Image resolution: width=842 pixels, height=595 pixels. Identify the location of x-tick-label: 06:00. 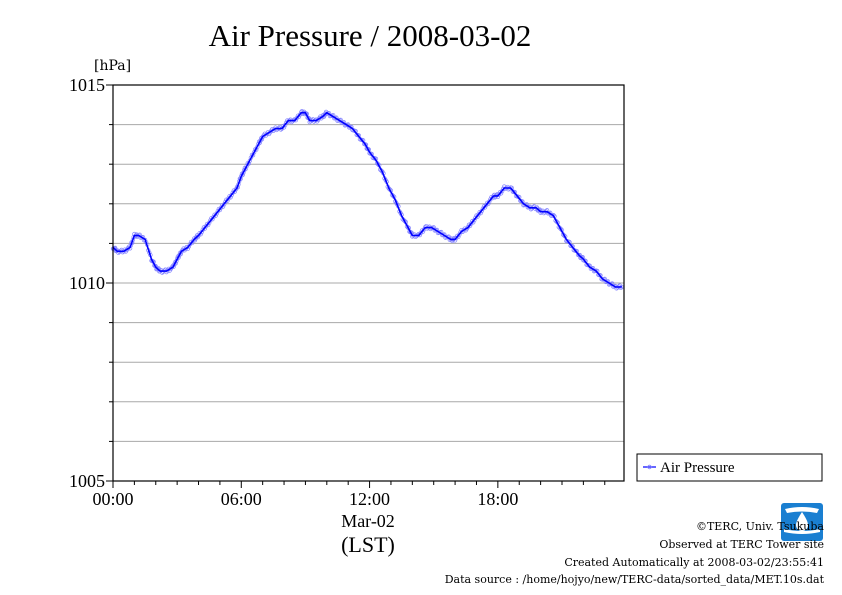
(241, 499).